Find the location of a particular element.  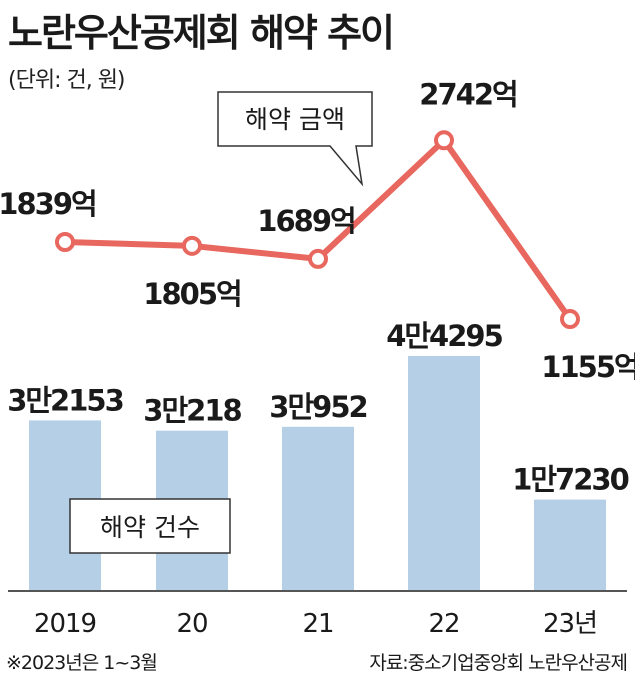

amount-legend-label: 해약 금액 is located at coordinates (295, 119).